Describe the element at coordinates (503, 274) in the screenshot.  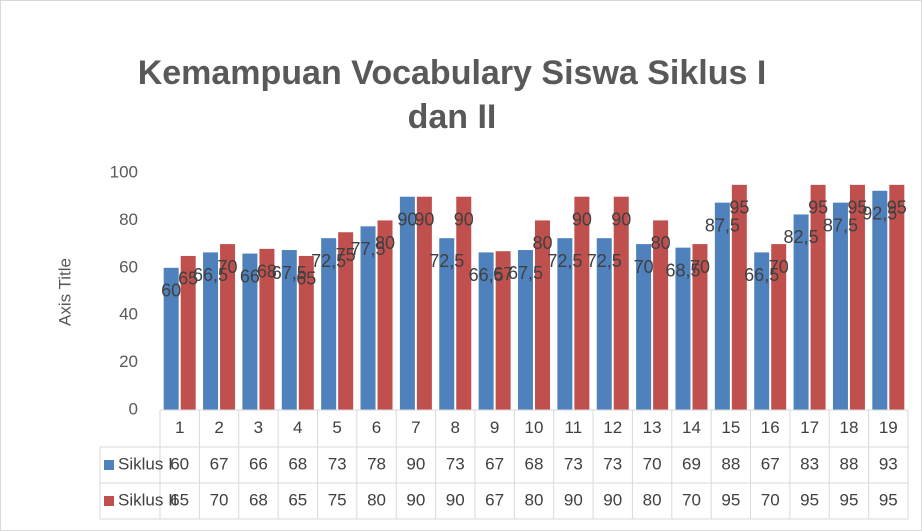
I see `data-label: 67` at that location.